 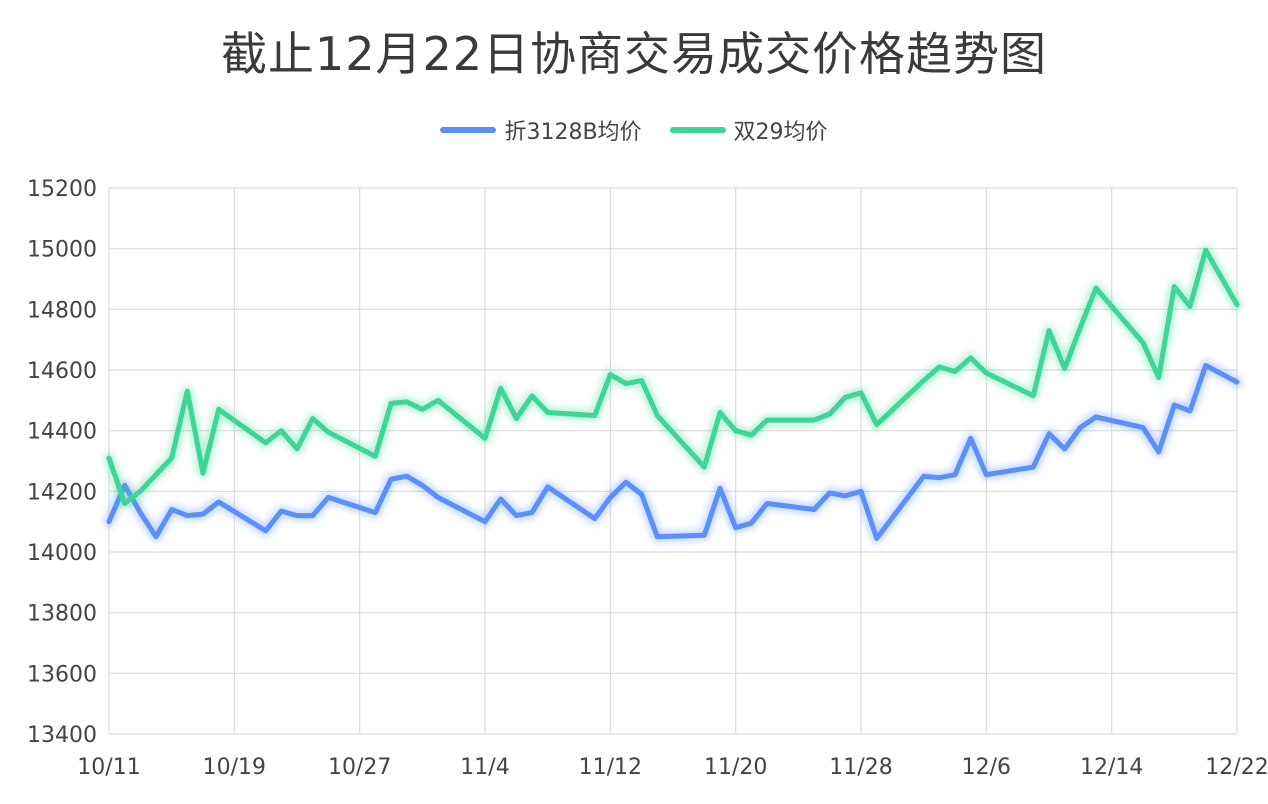 I want to click on legend: 折3128B均价 双29均价, so click(x=634, y=130).